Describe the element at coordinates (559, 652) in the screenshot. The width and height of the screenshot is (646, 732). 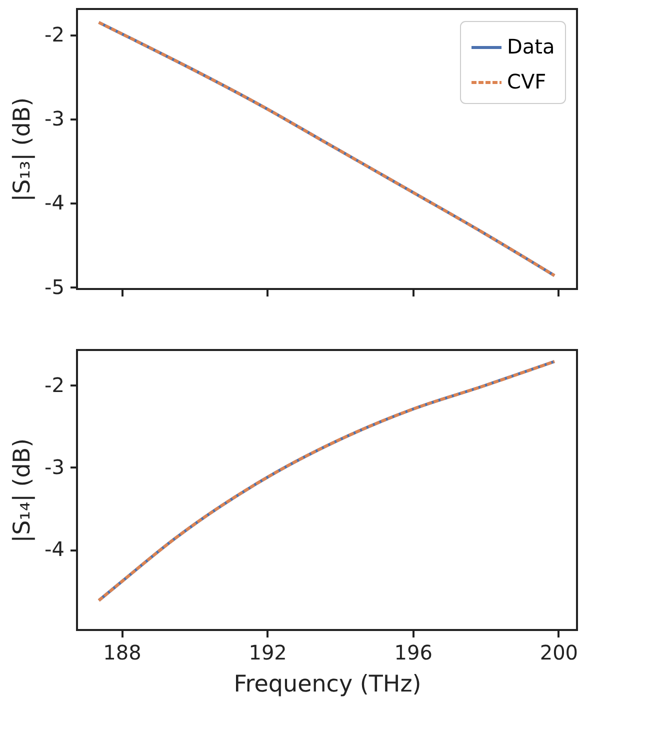
I see `x-tick-label: 200` at that location.